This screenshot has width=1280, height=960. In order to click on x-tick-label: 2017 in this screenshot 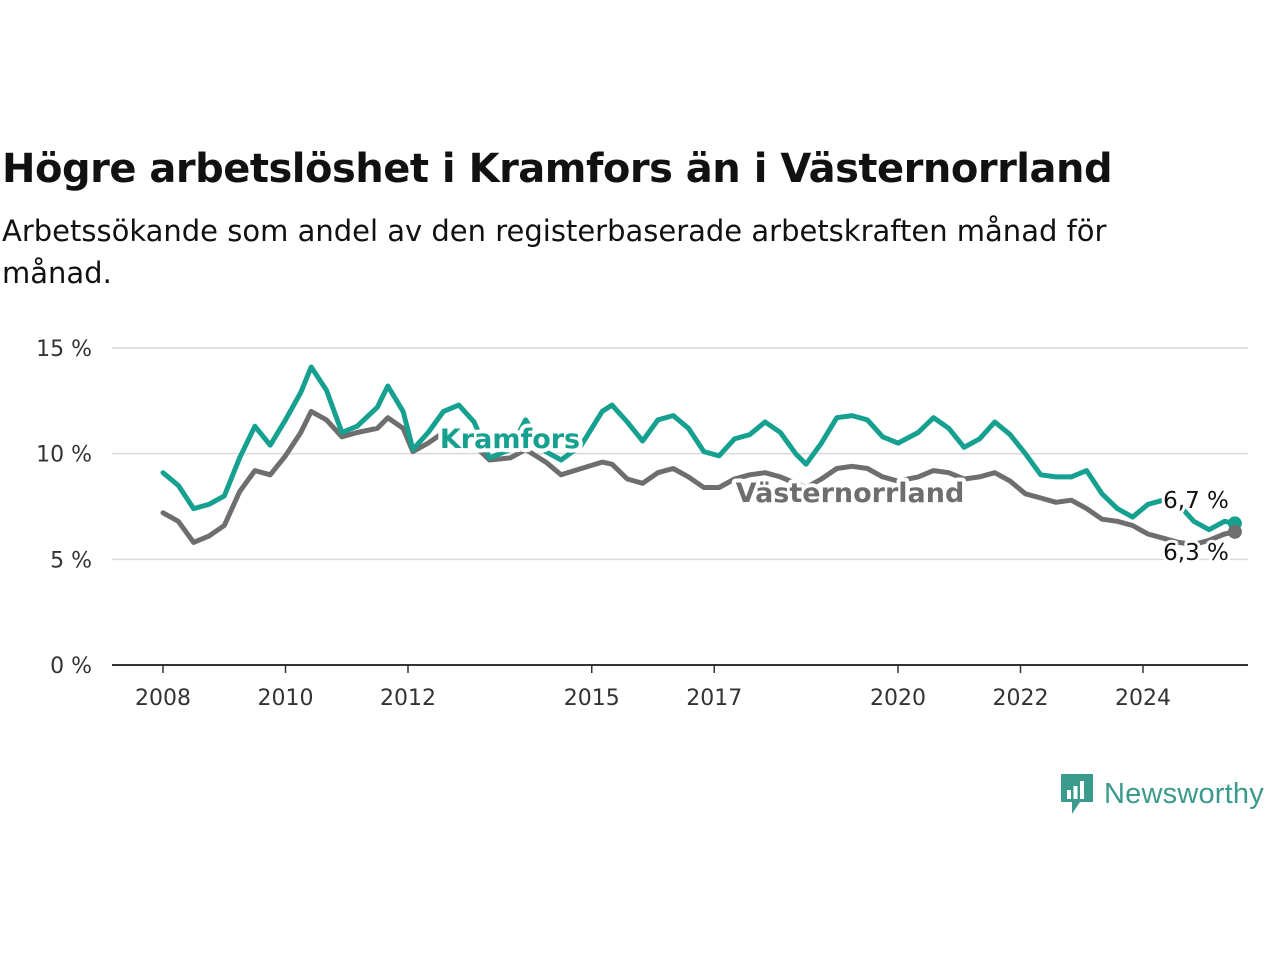, I will do `click(714, 698)`.